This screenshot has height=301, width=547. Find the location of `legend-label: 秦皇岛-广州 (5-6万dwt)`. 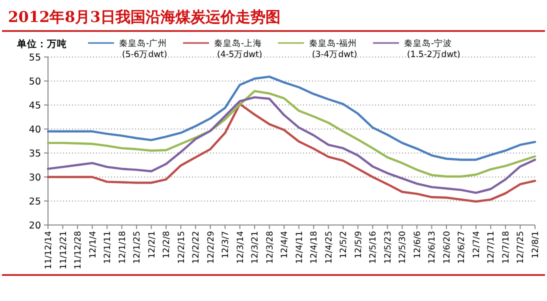

legend-label: 秦皇岛-广州 (5-6万dwt) is located at coordinates (143, 49).